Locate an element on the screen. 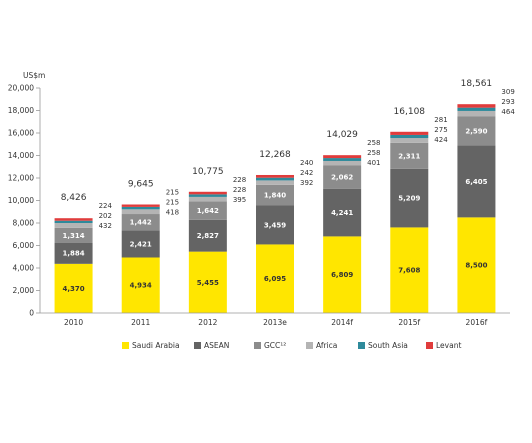 The width and height of the screenshot is (532, 443). south-asia-value-label: 228 is located at coordinates (239, 190).